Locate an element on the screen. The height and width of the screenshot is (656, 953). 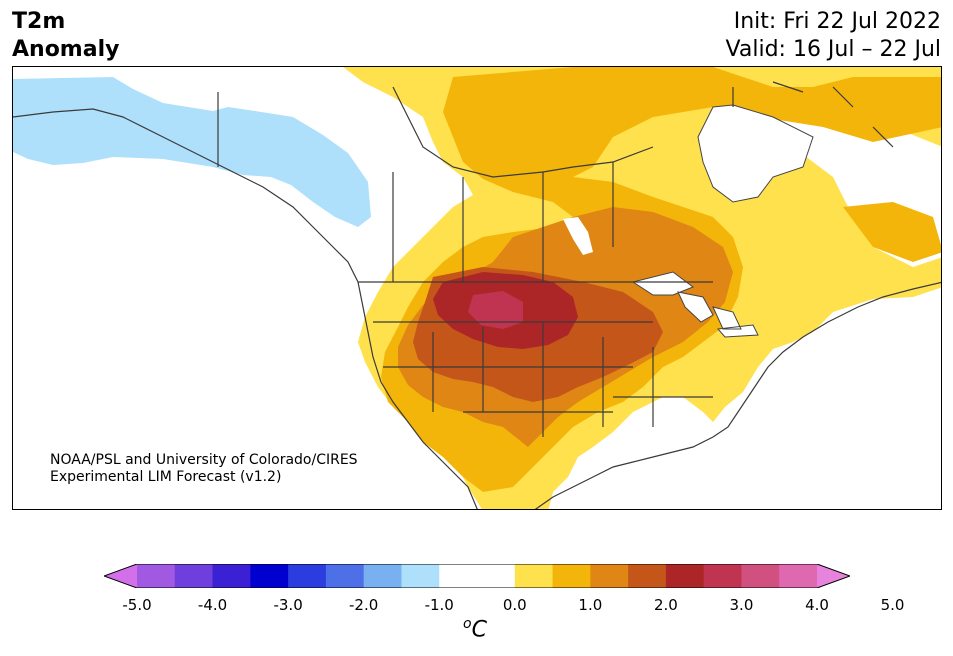
colorbar-tick-label: 3.0 is located at coordinates (741, 605).